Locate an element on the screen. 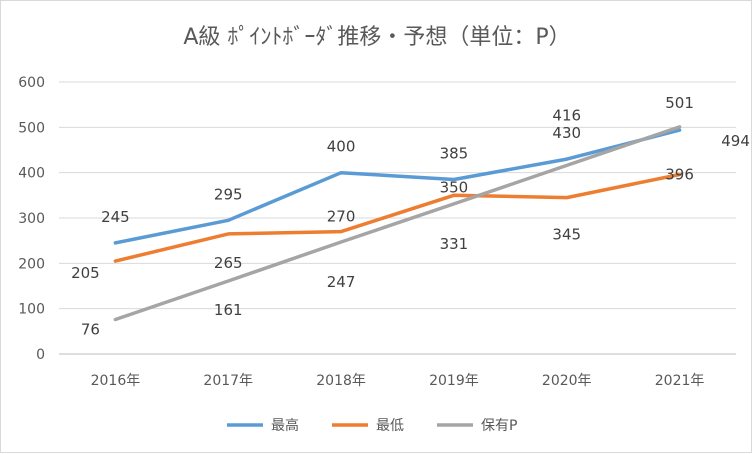 This screenshot has width=752, height=454. y-tick-label: 400 is located at coordinates (31, 174).